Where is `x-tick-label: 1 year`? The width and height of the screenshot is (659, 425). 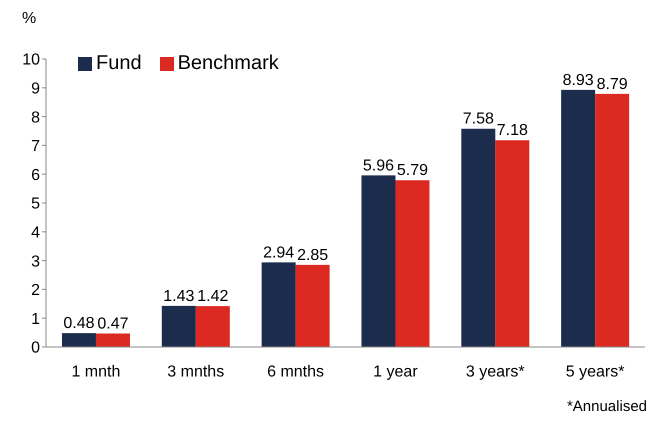 x-tick-label: 1 year is located at coordinates (395, 371).